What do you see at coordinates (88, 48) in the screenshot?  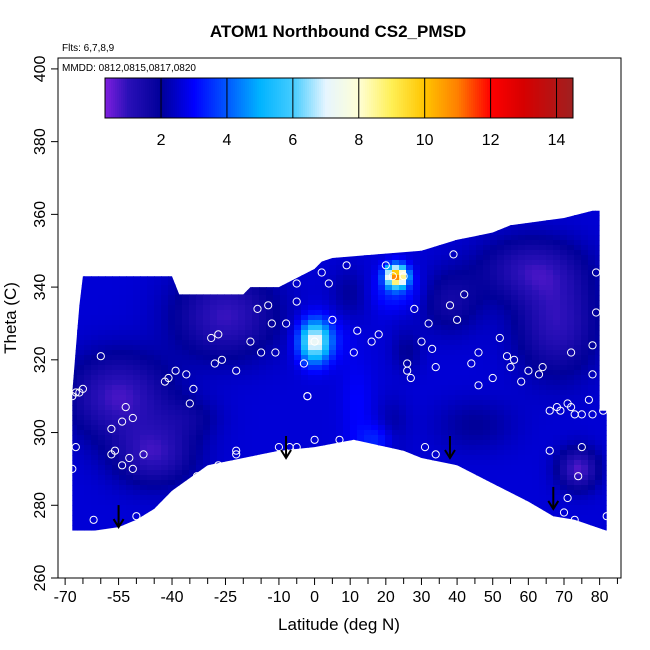 I see `flights-note: Flts: 6,7,8,9` at bounding box center [88, 48].